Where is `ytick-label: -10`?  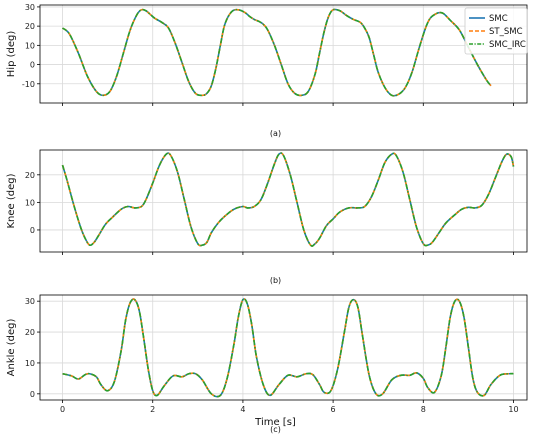
ytick-label: -10 is located at coordinates (28, 84).